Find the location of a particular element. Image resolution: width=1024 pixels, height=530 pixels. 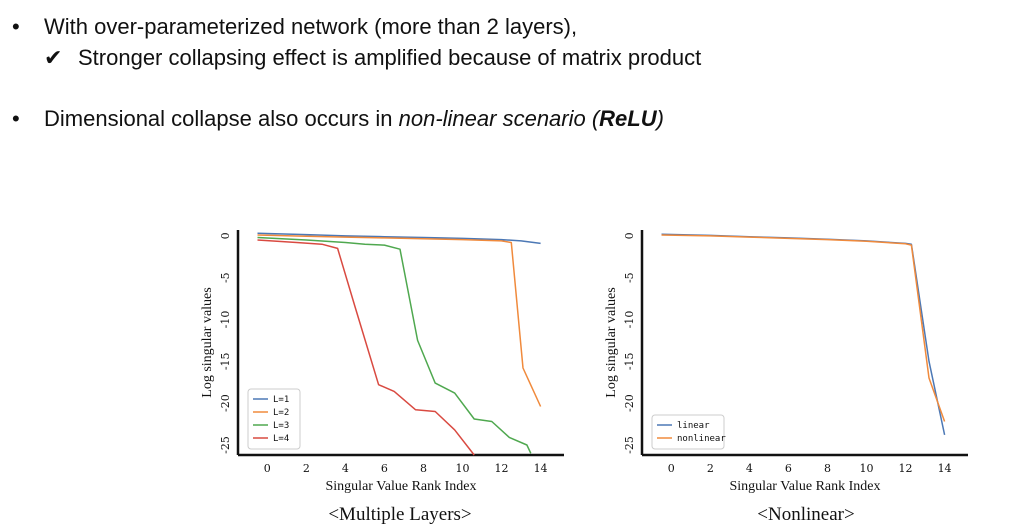

legend-entry-label: linear is located at coordinates (693, 426).